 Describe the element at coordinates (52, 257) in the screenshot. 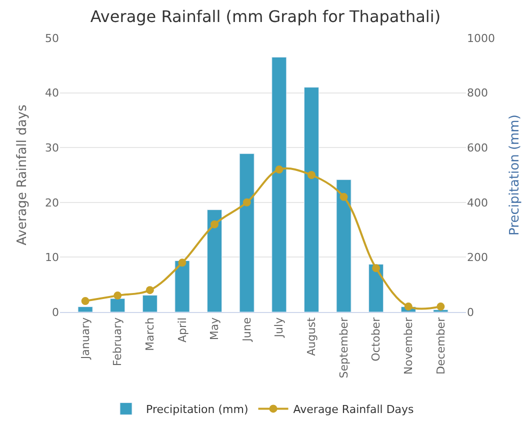

I see `y-tick-label: 10` at that location.